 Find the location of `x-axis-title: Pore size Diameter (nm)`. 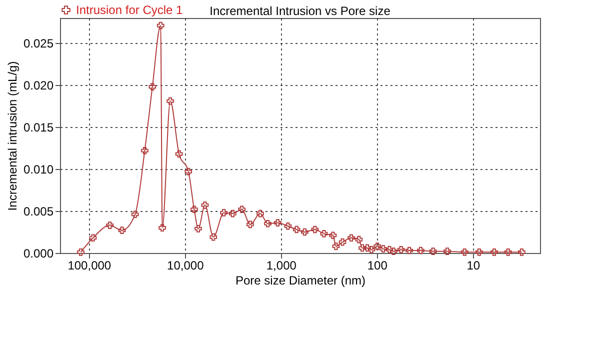

x-axis-title: Pore size Diameter (nm) is located at coordinates (300, 281).